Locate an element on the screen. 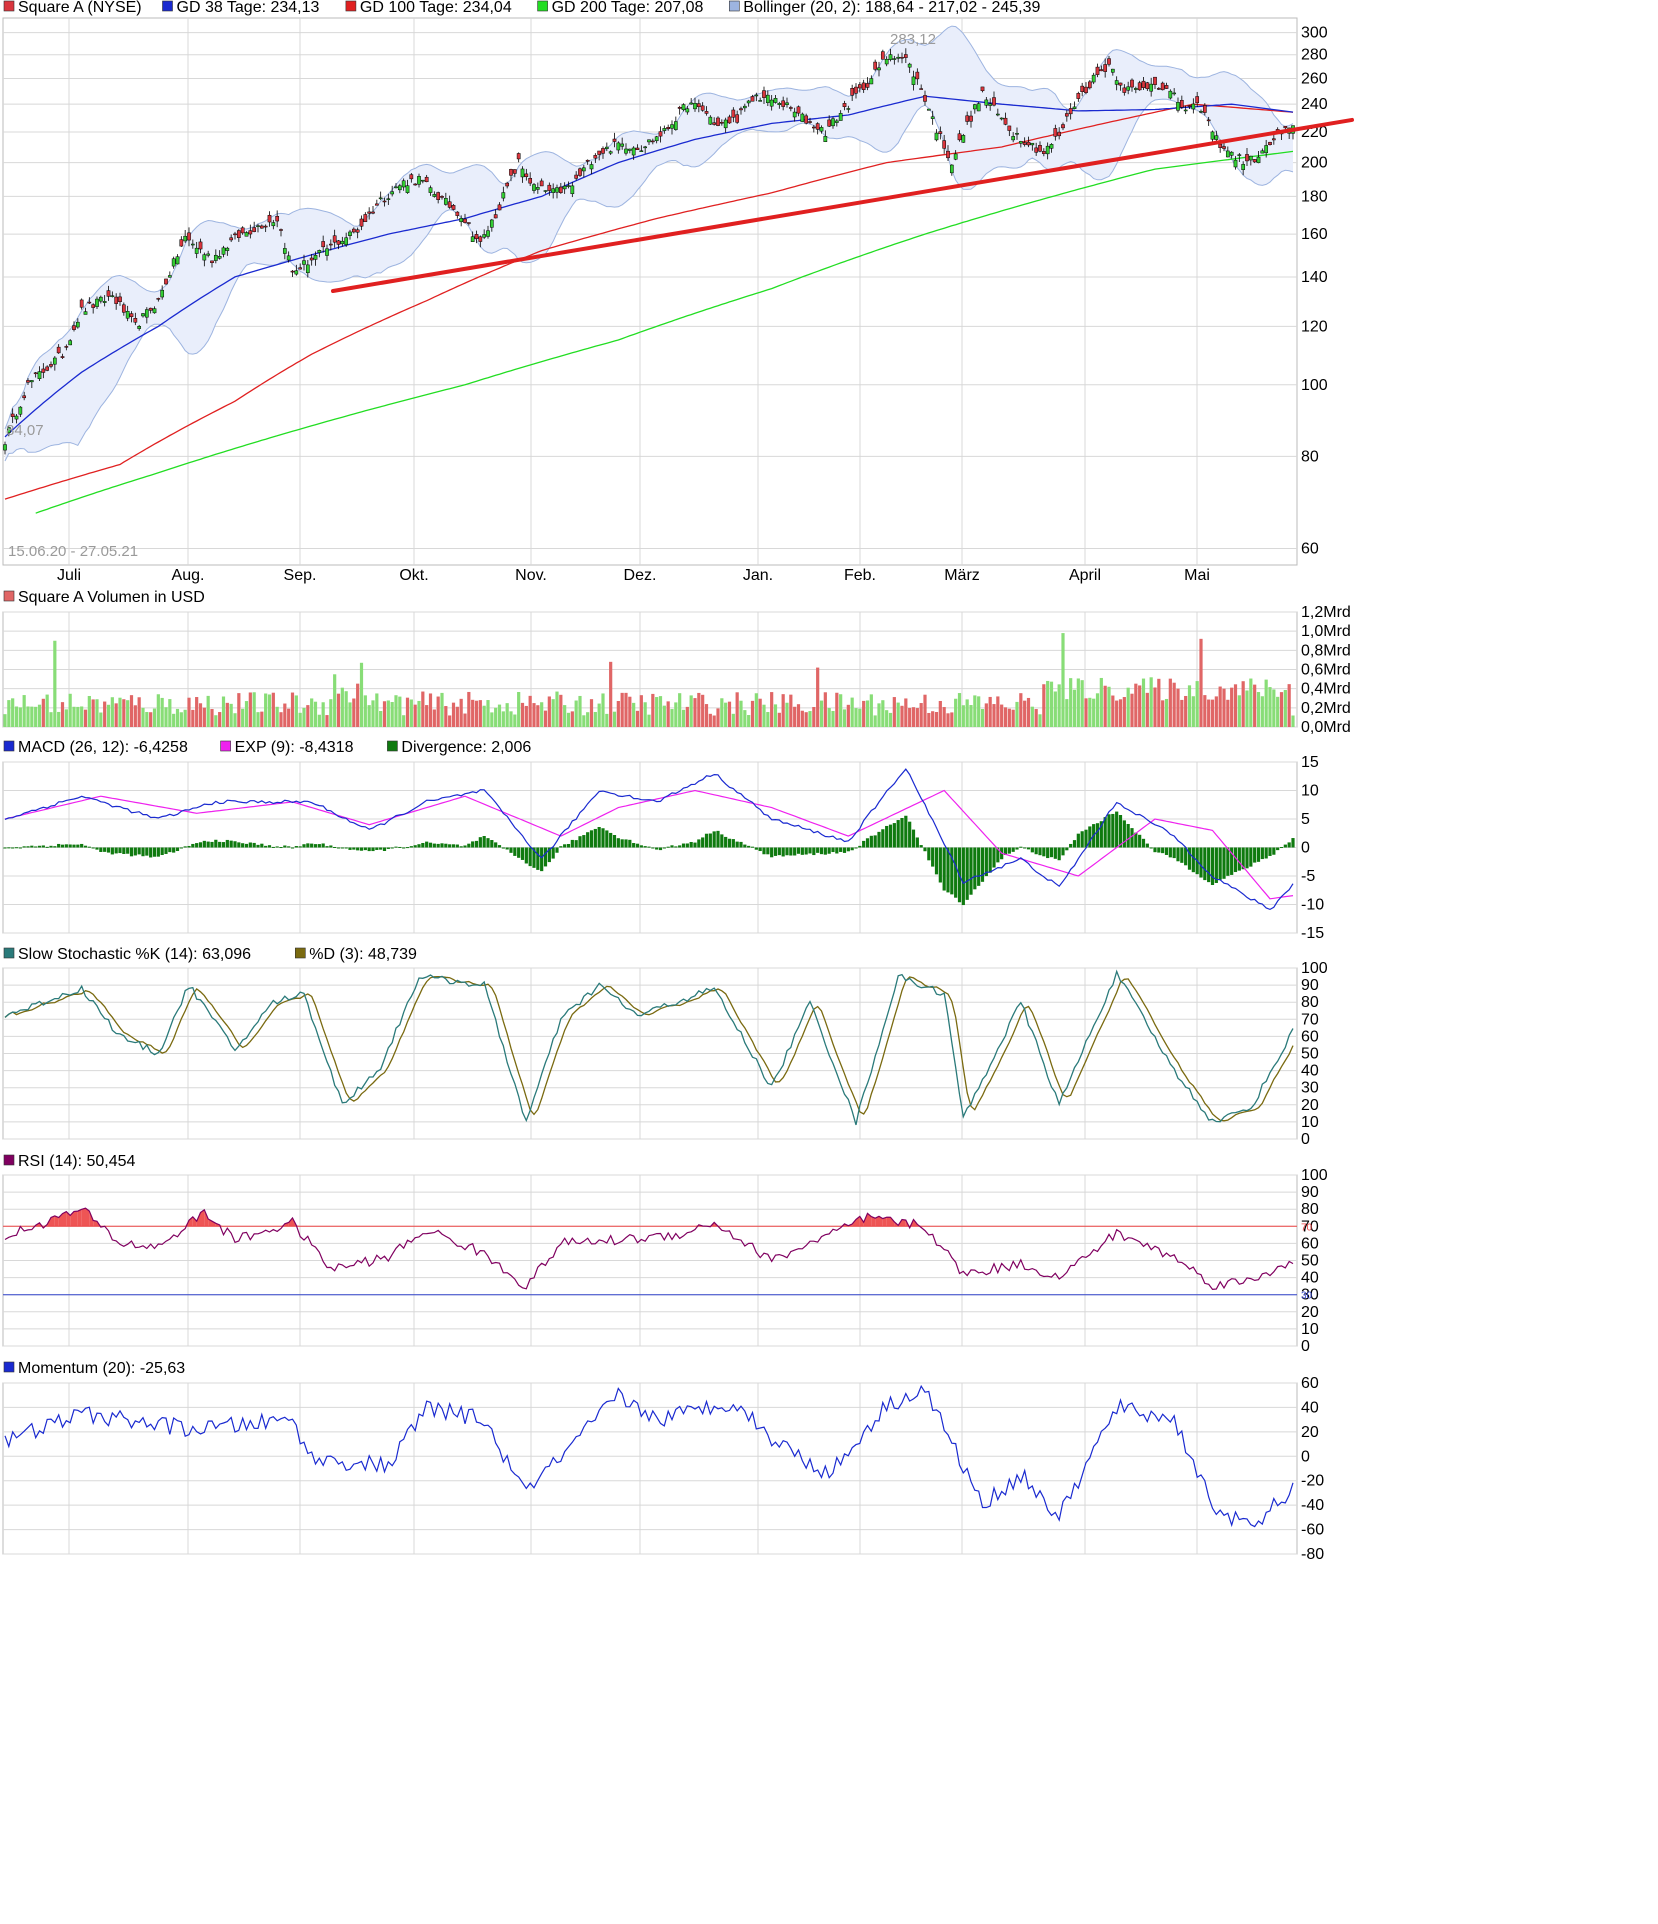 Image resolution: width=1658 pixels, height=1924 pixels. macd-tick-label: 5 is located at coordinates (1305, 819).